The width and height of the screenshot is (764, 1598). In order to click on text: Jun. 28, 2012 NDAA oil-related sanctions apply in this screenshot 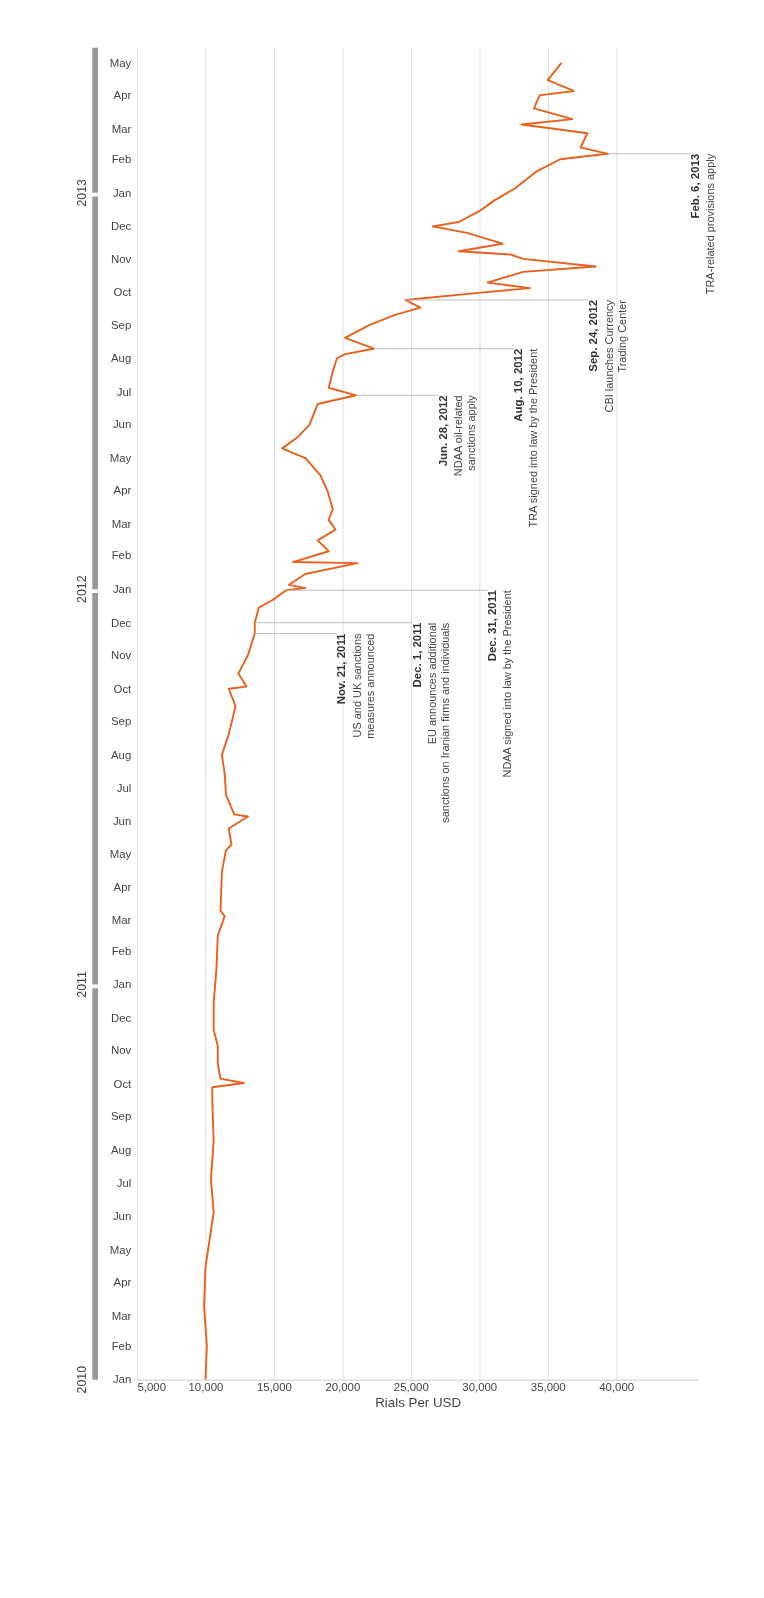, I will do `click(457, 436)`.